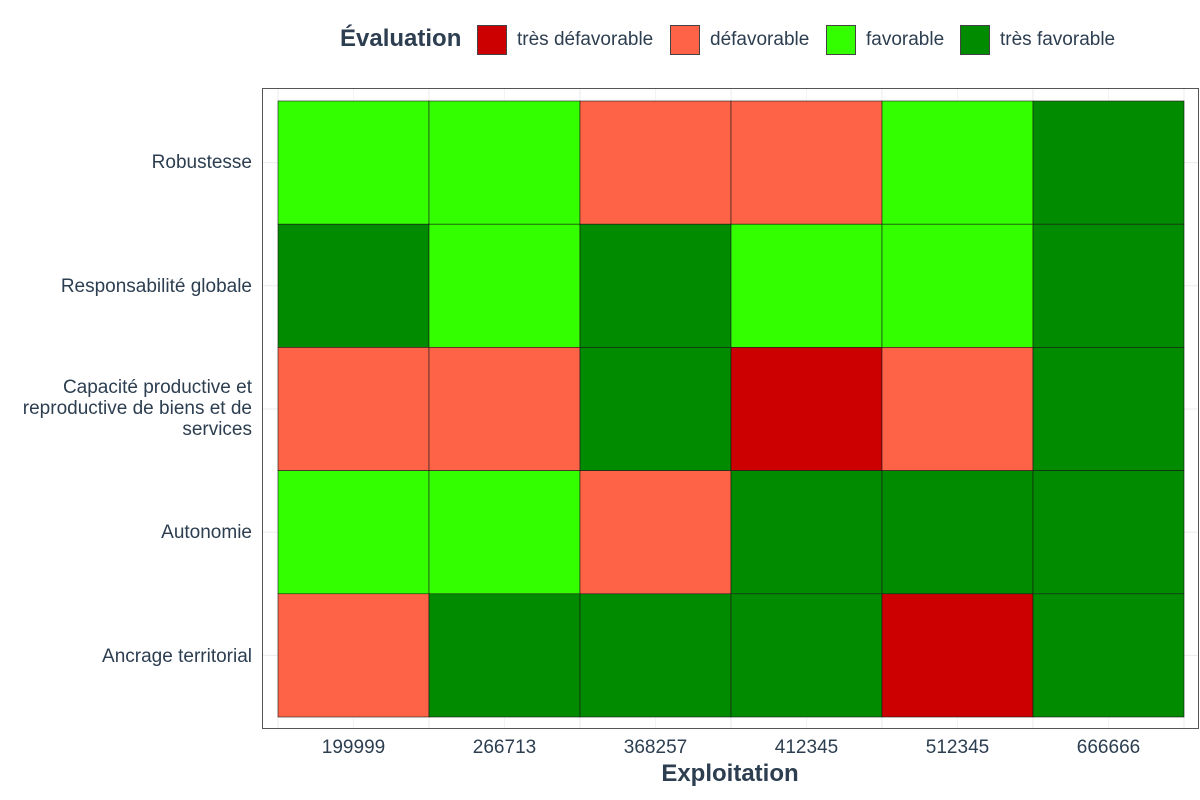 The image size is (1200, 800). Describe the element at coordinates (975, 40) in the screenshot. I see `legend-swatch-tres-favorable` at that location.